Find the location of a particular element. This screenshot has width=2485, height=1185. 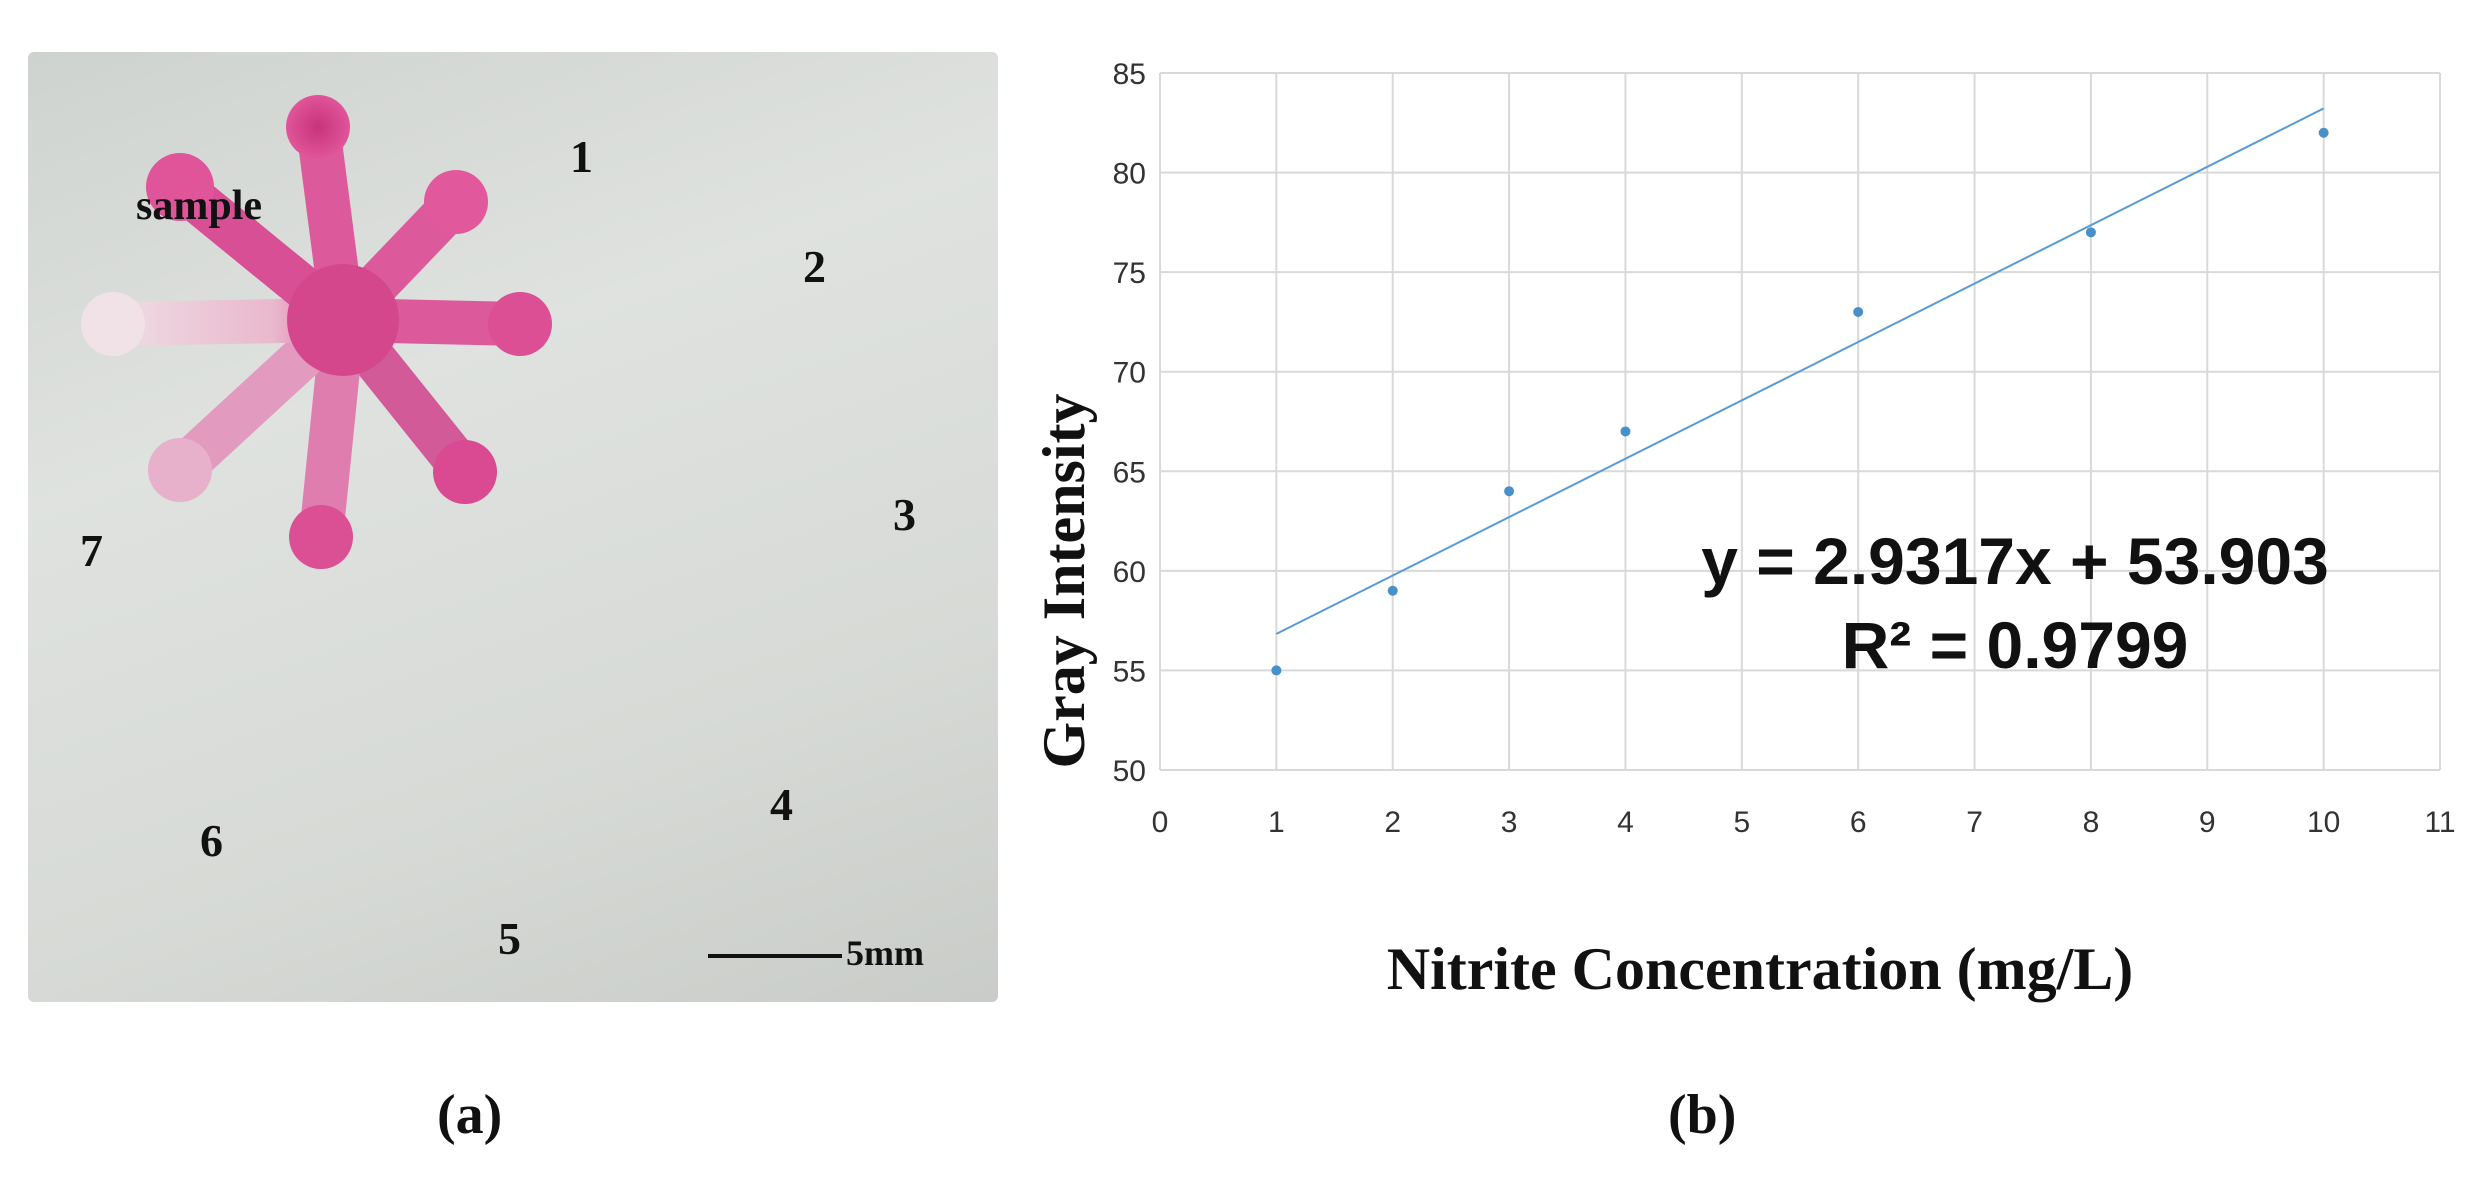

scale-label: 5mm is located at coordinates (885, 953).